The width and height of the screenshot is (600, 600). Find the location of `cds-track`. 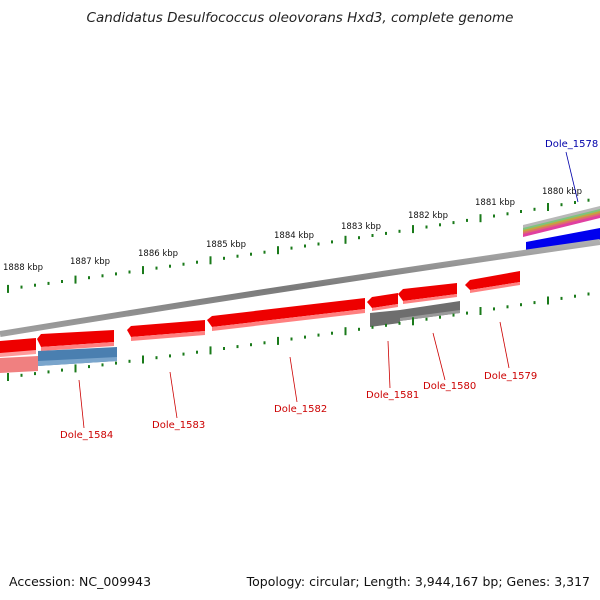

cds-track is located at coordinates (230, 337).